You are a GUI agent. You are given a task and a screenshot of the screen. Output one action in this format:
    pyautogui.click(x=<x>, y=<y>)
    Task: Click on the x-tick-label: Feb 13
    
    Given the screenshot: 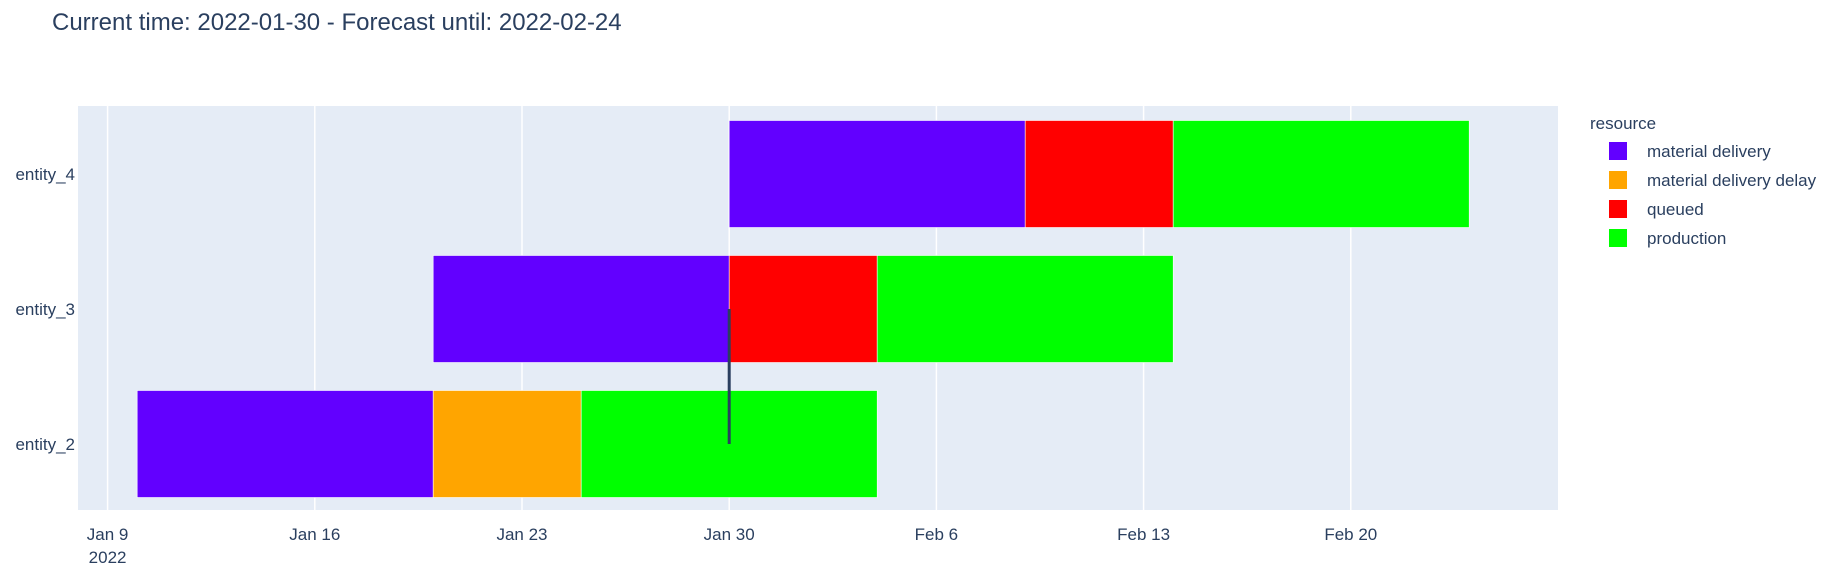 What is the action you would take?
    pyautogui.click(x=1143, y=534)
    